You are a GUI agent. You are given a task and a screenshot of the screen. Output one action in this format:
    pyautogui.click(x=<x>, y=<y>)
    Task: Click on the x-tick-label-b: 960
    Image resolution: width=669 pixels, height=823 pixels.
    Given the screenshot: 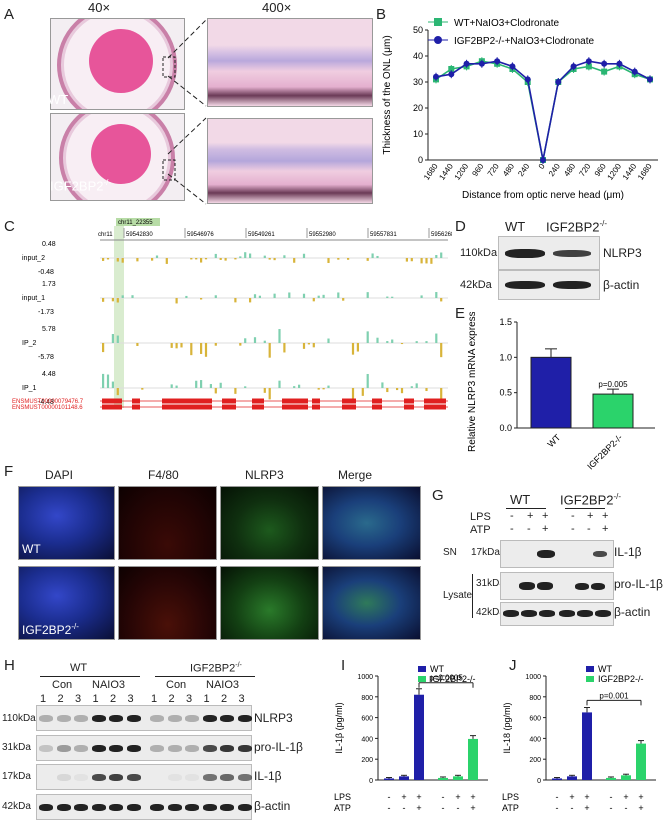 What is the action you would take?
    pyautogui.click(x=477, y=170)
    